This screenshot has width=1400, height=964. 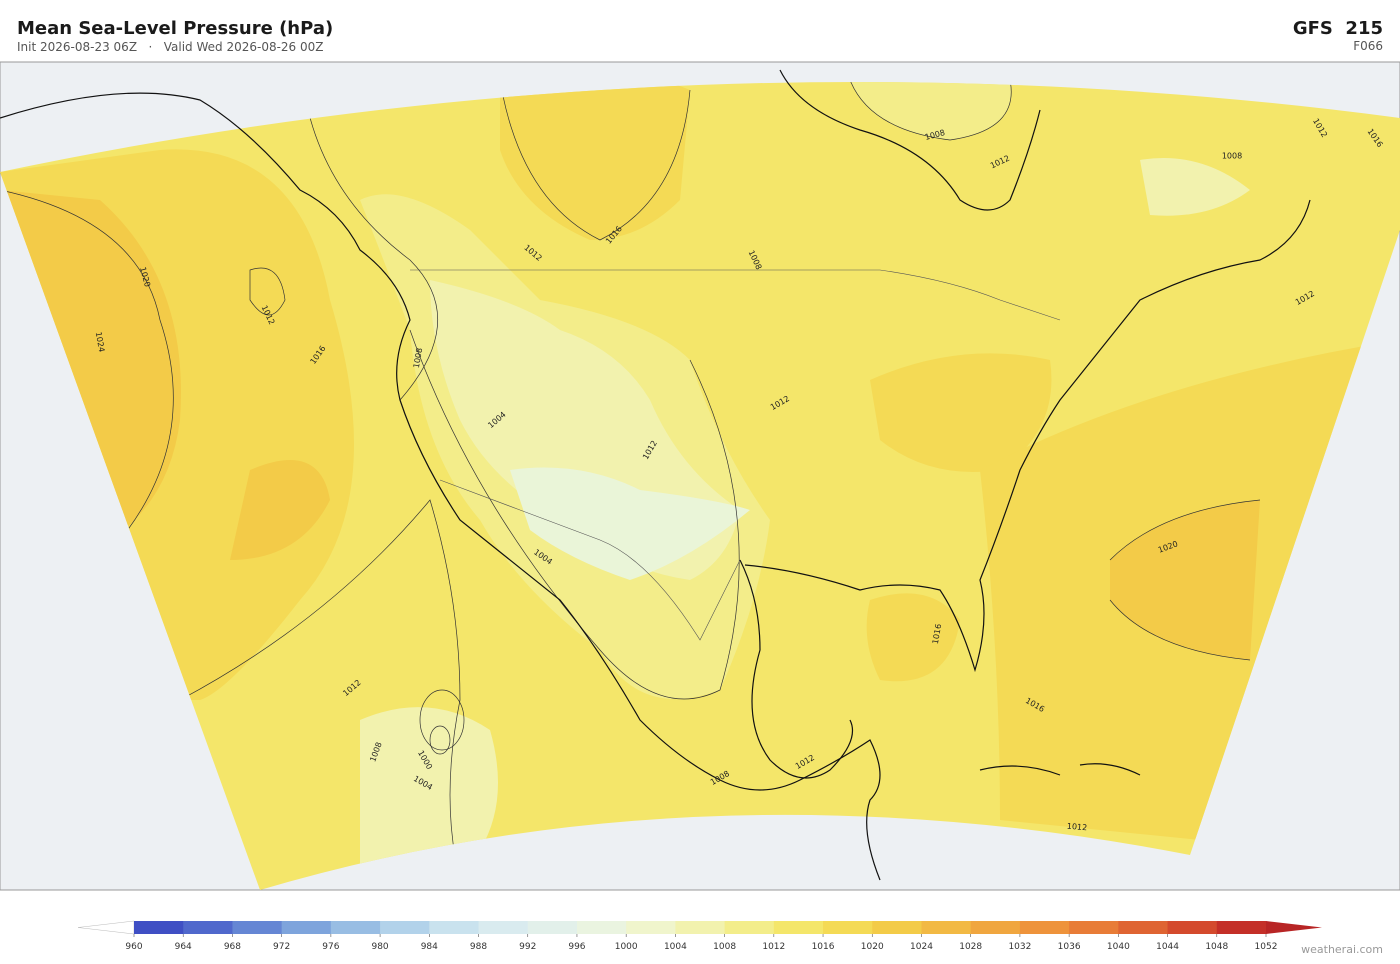 What do you see at coordinates (175, 28) in the screenshot?
I see `title: Mean Sea-Level Pressure (hPa)` at bounding box center [175, 28].